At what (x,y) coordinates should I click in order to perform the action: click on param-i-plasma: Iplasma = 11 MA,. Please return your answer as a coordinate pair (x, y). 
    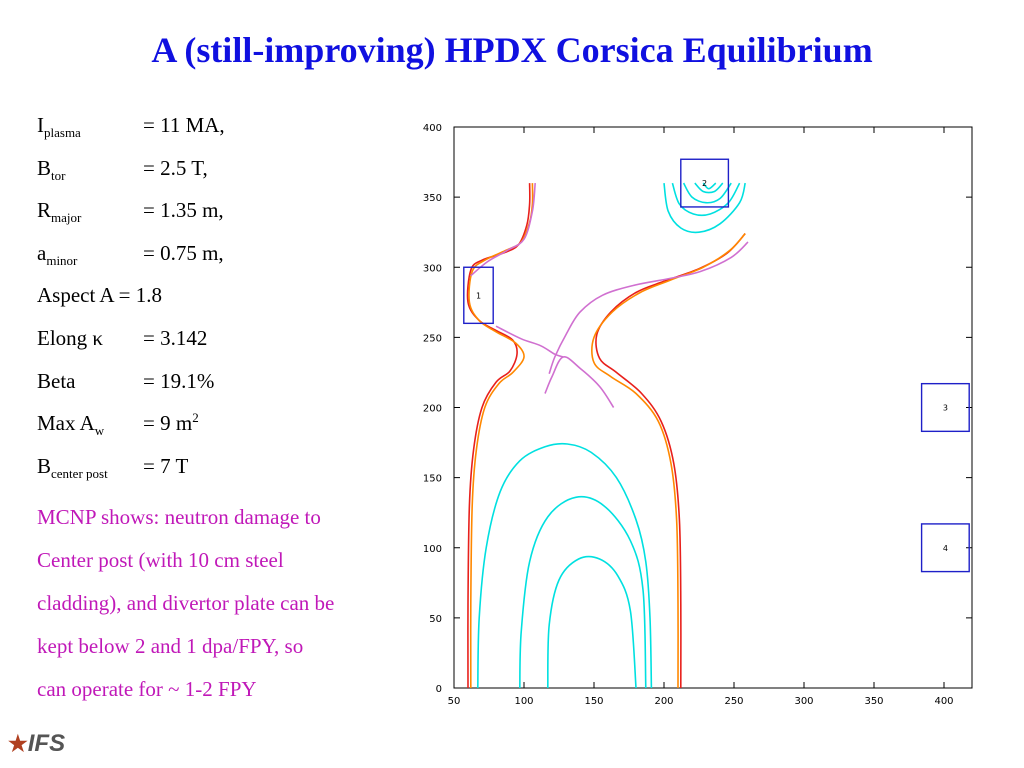
    Looking at the image, I should click on (222, 131).